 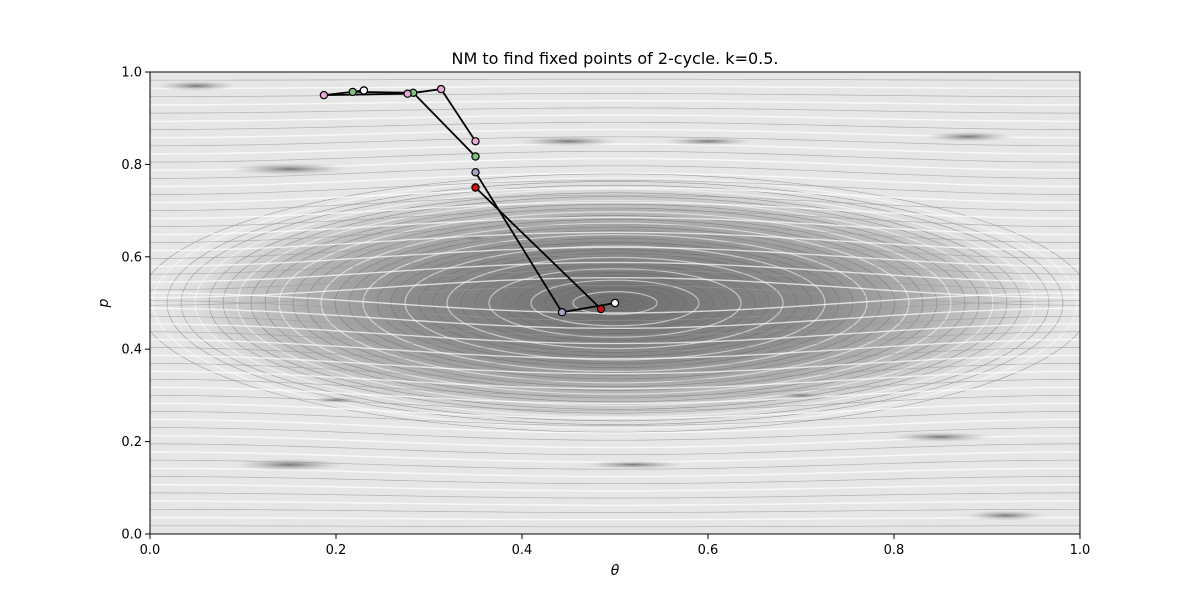 I want to click on newton-points, so click(x=469, y=200).